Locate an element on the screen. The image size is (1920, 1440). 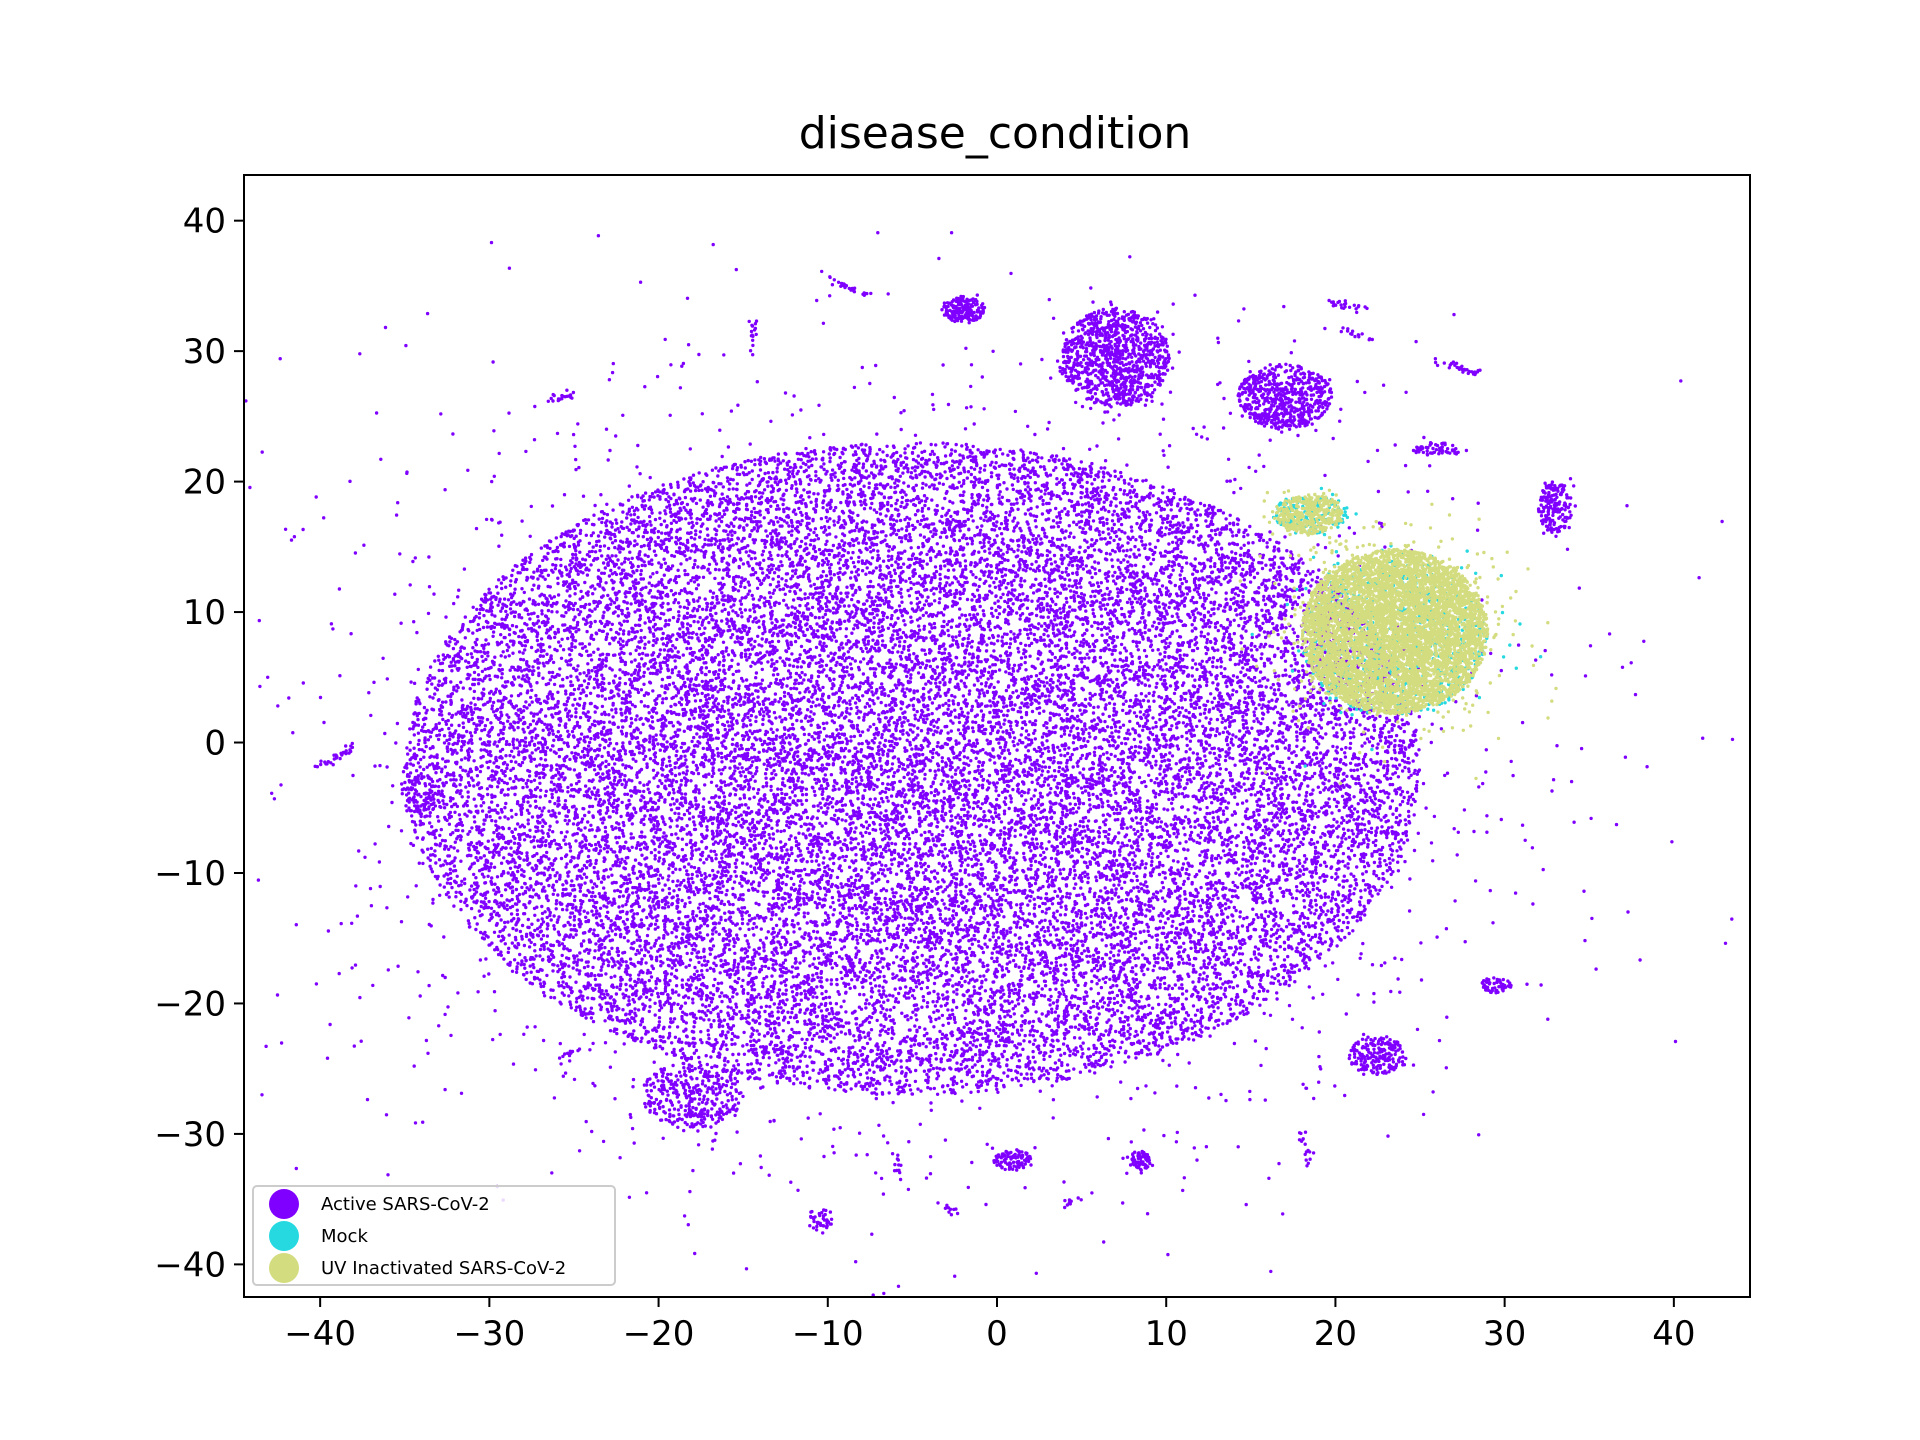
x-tick-label: 40 is located at coordinates (1673, 1334).